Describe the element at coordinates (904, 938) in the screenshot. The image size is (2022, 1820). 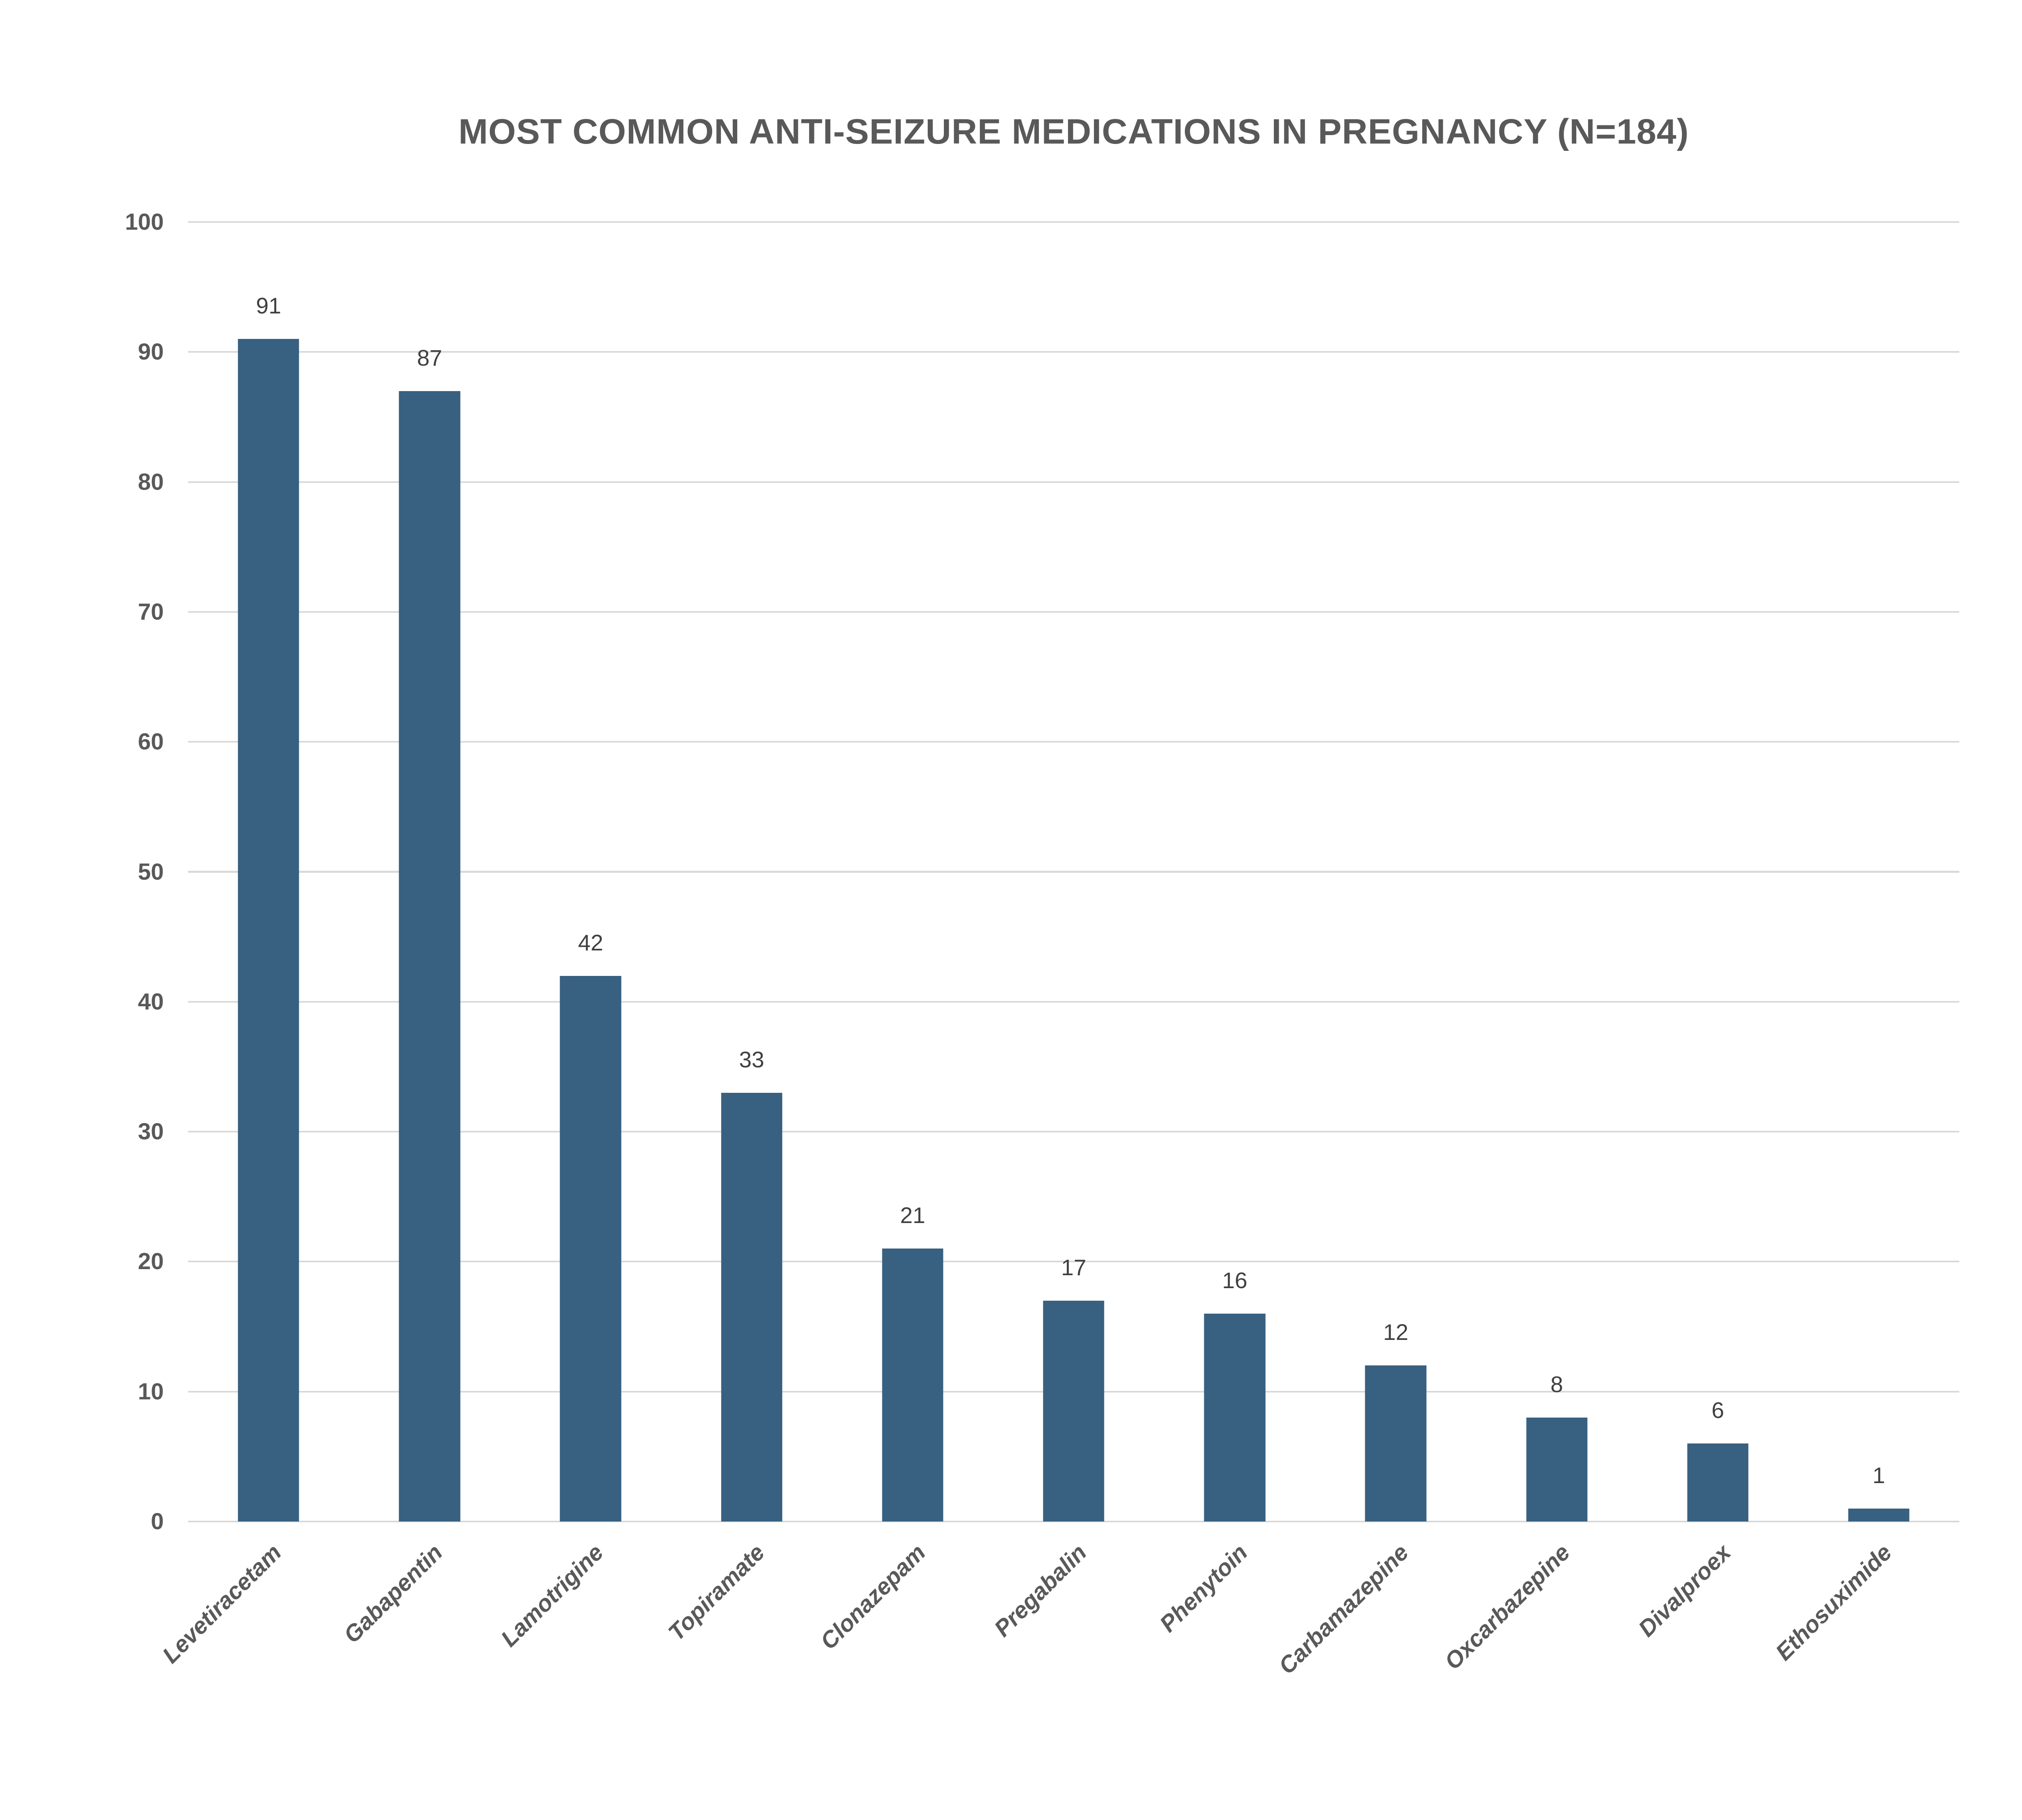
I see `bar-slot: 21 Clonazepam` at that location.